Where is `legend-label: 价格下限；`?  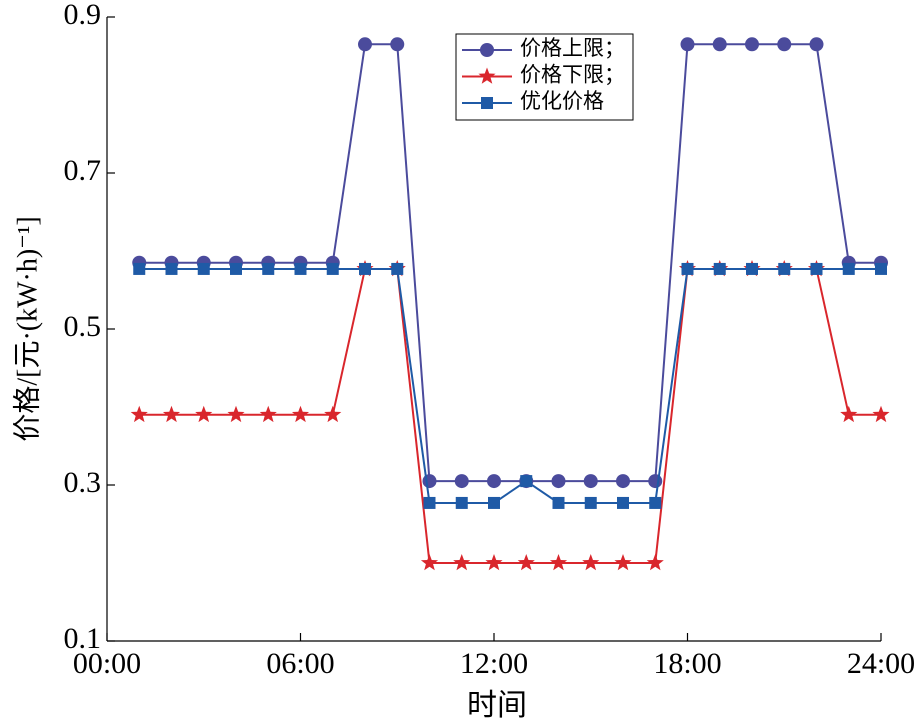 legend-label: 价格下限； is located at coordinates (572, 74).